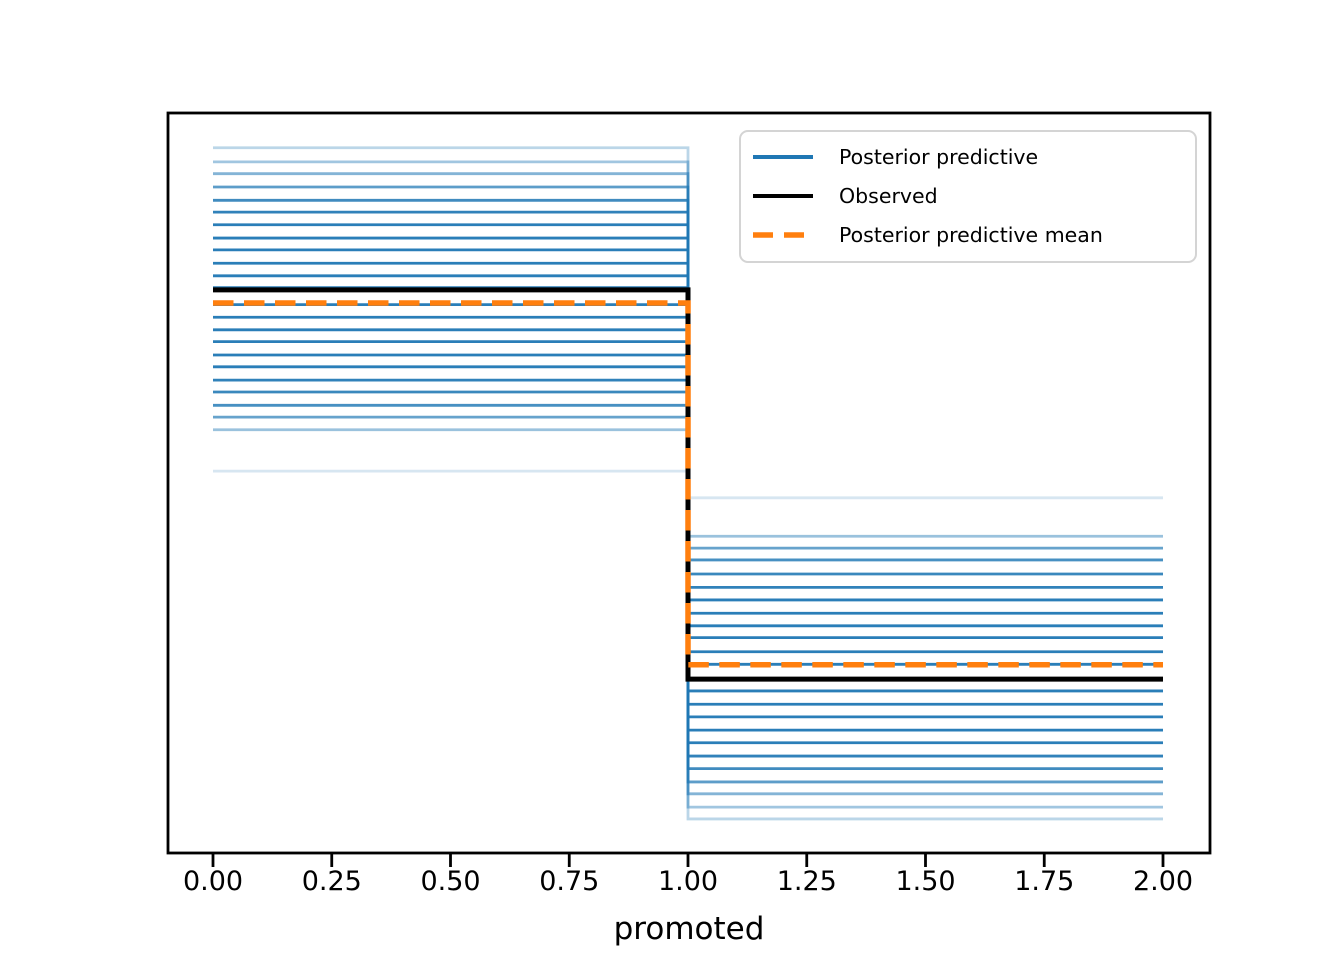  What do you see at coordinates (939, 157) in the screenshot?
I see `legend-item-label: Posterior predictive` at bounding box center [939, 157].